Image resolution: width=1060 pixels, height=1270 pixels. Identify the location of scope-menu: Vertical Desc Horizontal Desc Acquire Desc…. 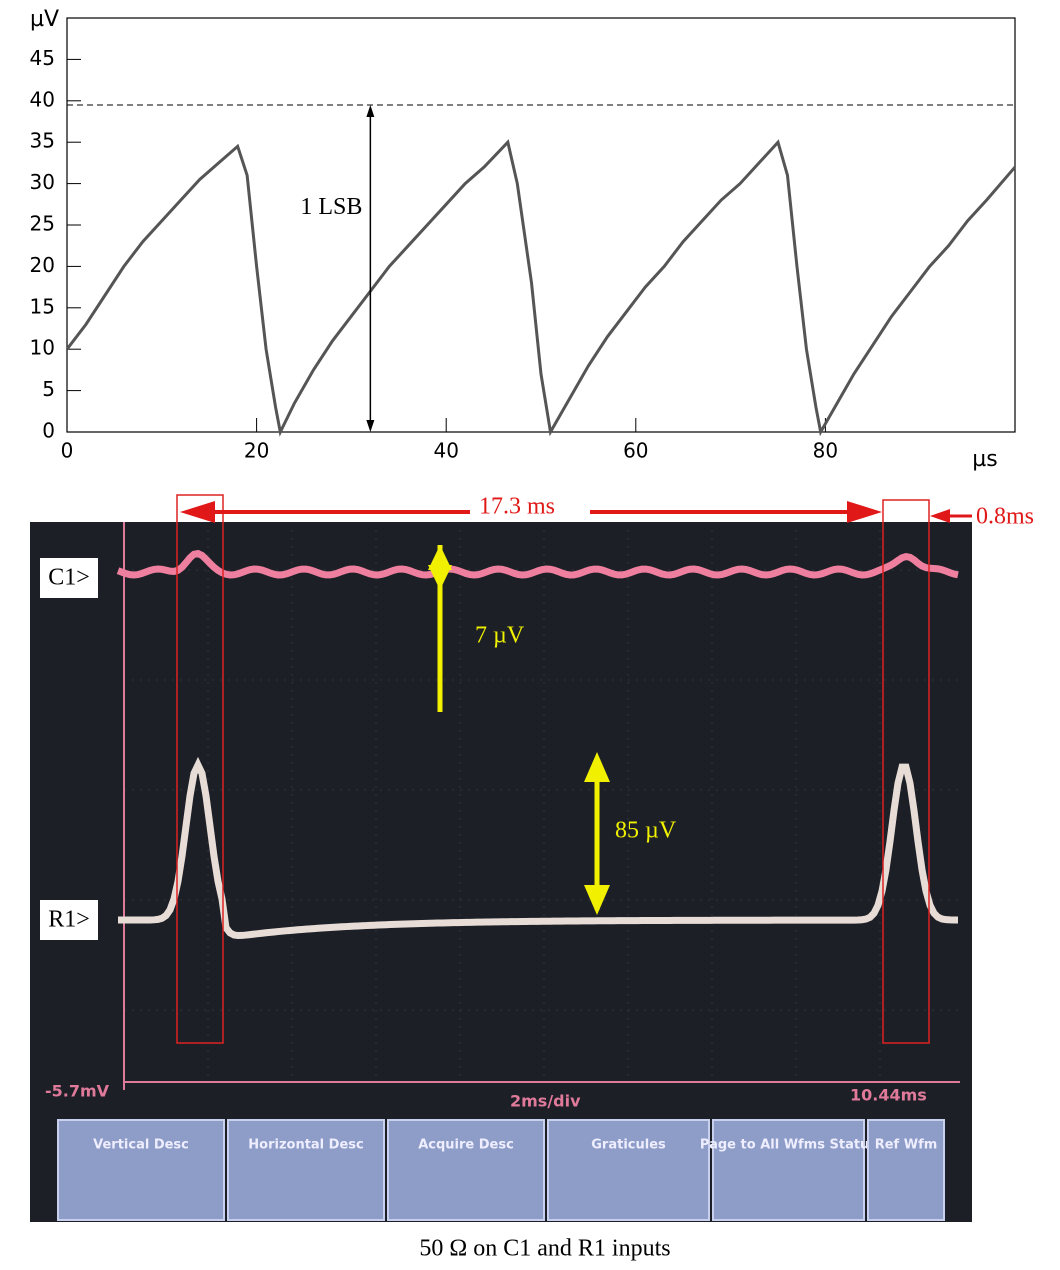
(501, 1170).